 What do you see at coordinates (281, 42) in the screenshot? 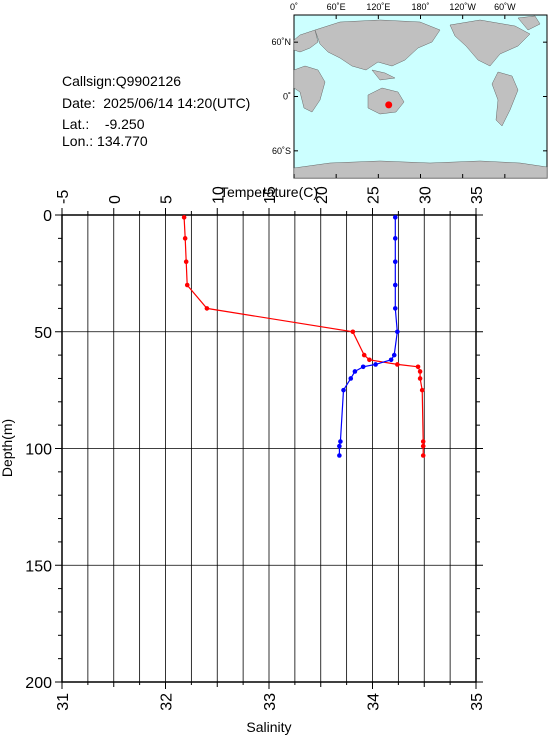
I see `map-lat-label: 60˚N` at bounding box center [281, 42].